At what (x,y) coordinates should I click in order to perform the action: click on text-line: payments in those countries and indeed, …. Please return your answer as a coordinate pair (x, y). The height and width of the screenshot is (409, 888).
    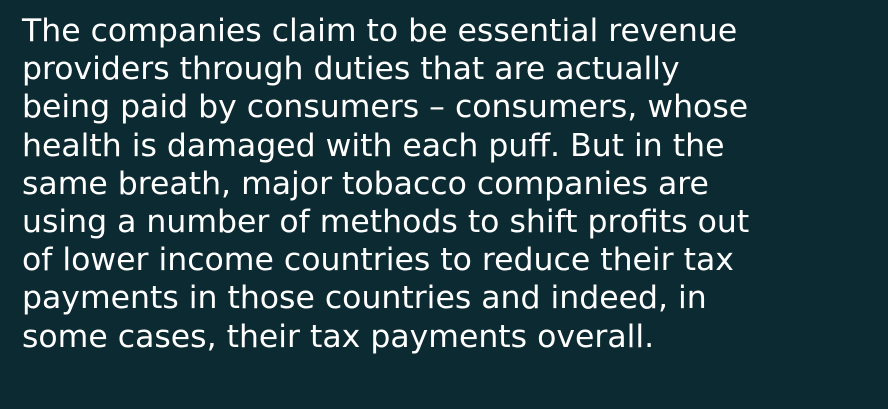
    Looking at the image, I should click on (364, 298).